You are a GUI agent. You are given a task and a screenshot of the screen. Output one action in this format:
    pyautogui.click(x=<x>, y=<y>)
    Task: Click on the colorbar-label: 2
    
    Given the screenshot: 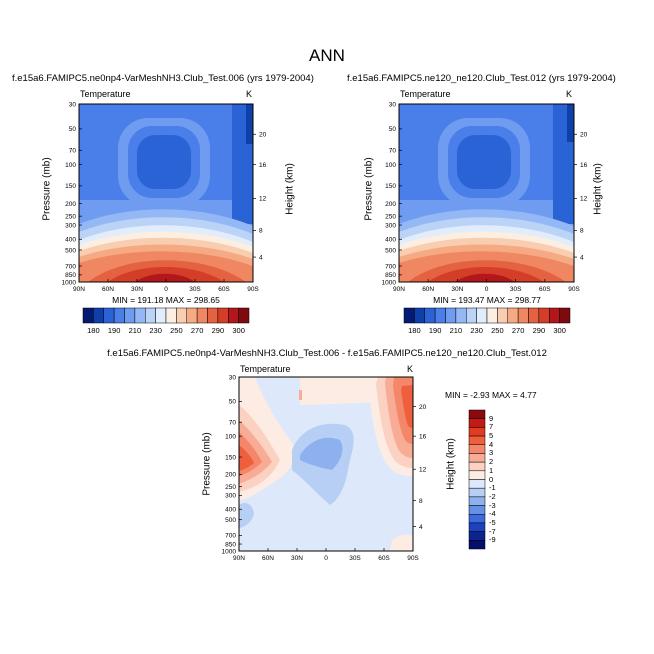 What is the action you would take?
    pyautogui.click(x=491, y=462)
    